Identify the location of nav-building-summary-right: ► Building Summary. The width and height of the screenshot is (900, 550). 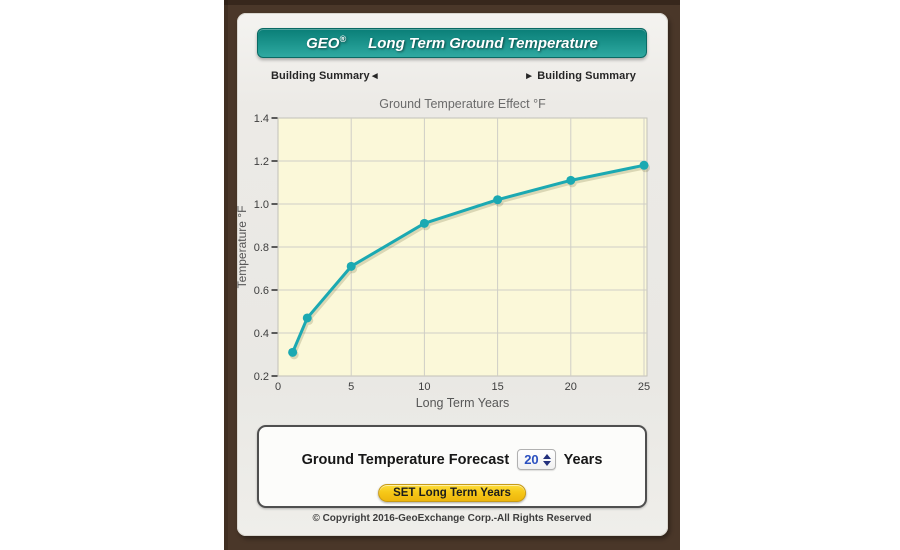
(580, 76).